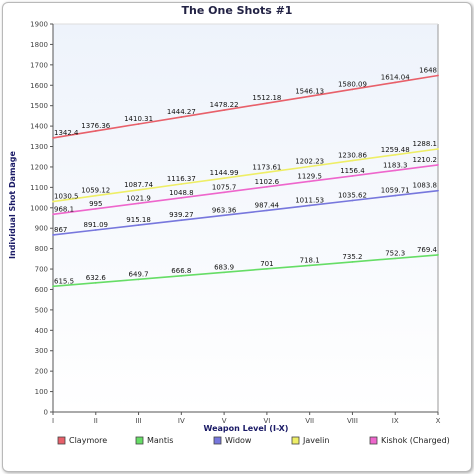 The width and height of the screenshot is (474, 474). What do you see at coordinates (428, 70) in the screenshot?
I see `data-label-claymore: 1648` at bounding box center [428, 70].